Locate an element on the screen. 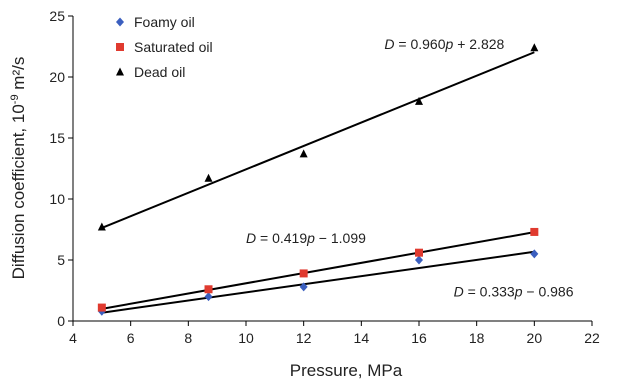 This screenshot has height=385, width=617. y-axis-title: Diffusion coefficient, 10-9 m²/s is located at coordinates (18, 168).